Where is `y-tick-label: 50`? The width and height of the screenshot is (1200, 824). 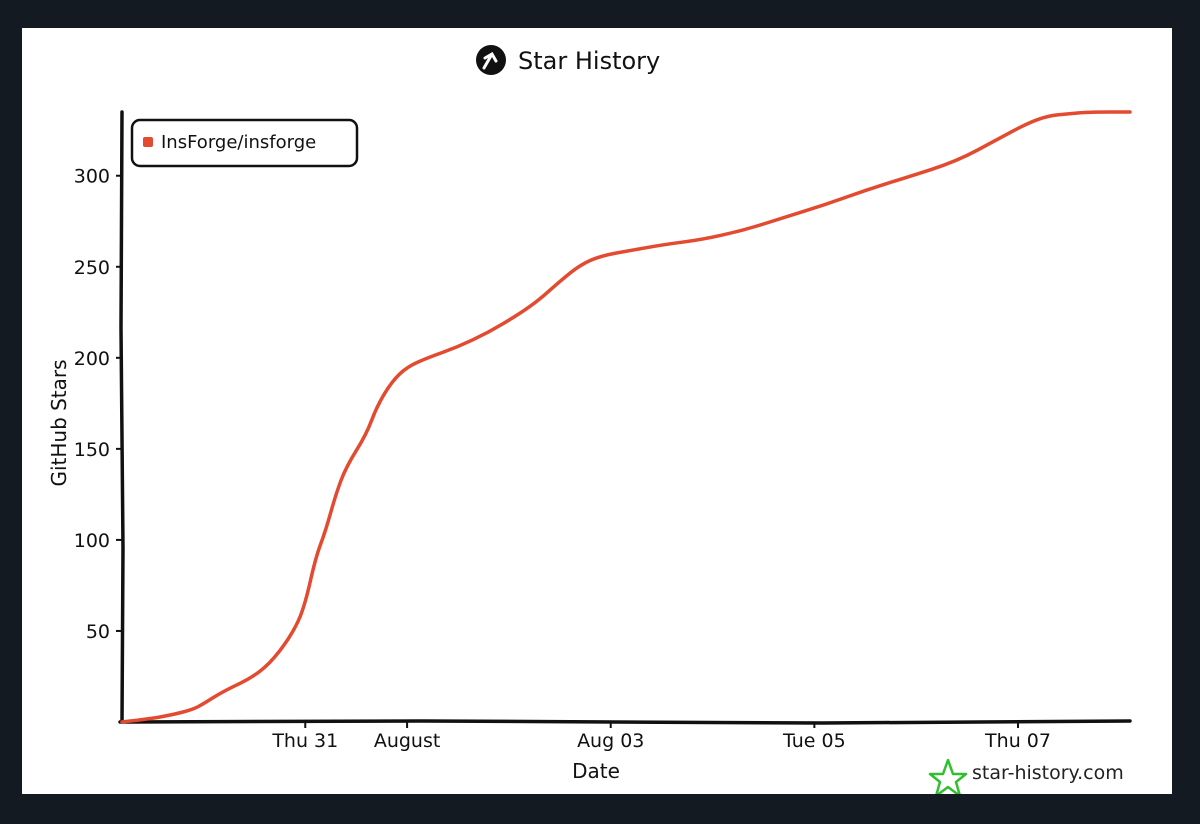 y-tick-label: 50 is located at coordinates (98, 632).